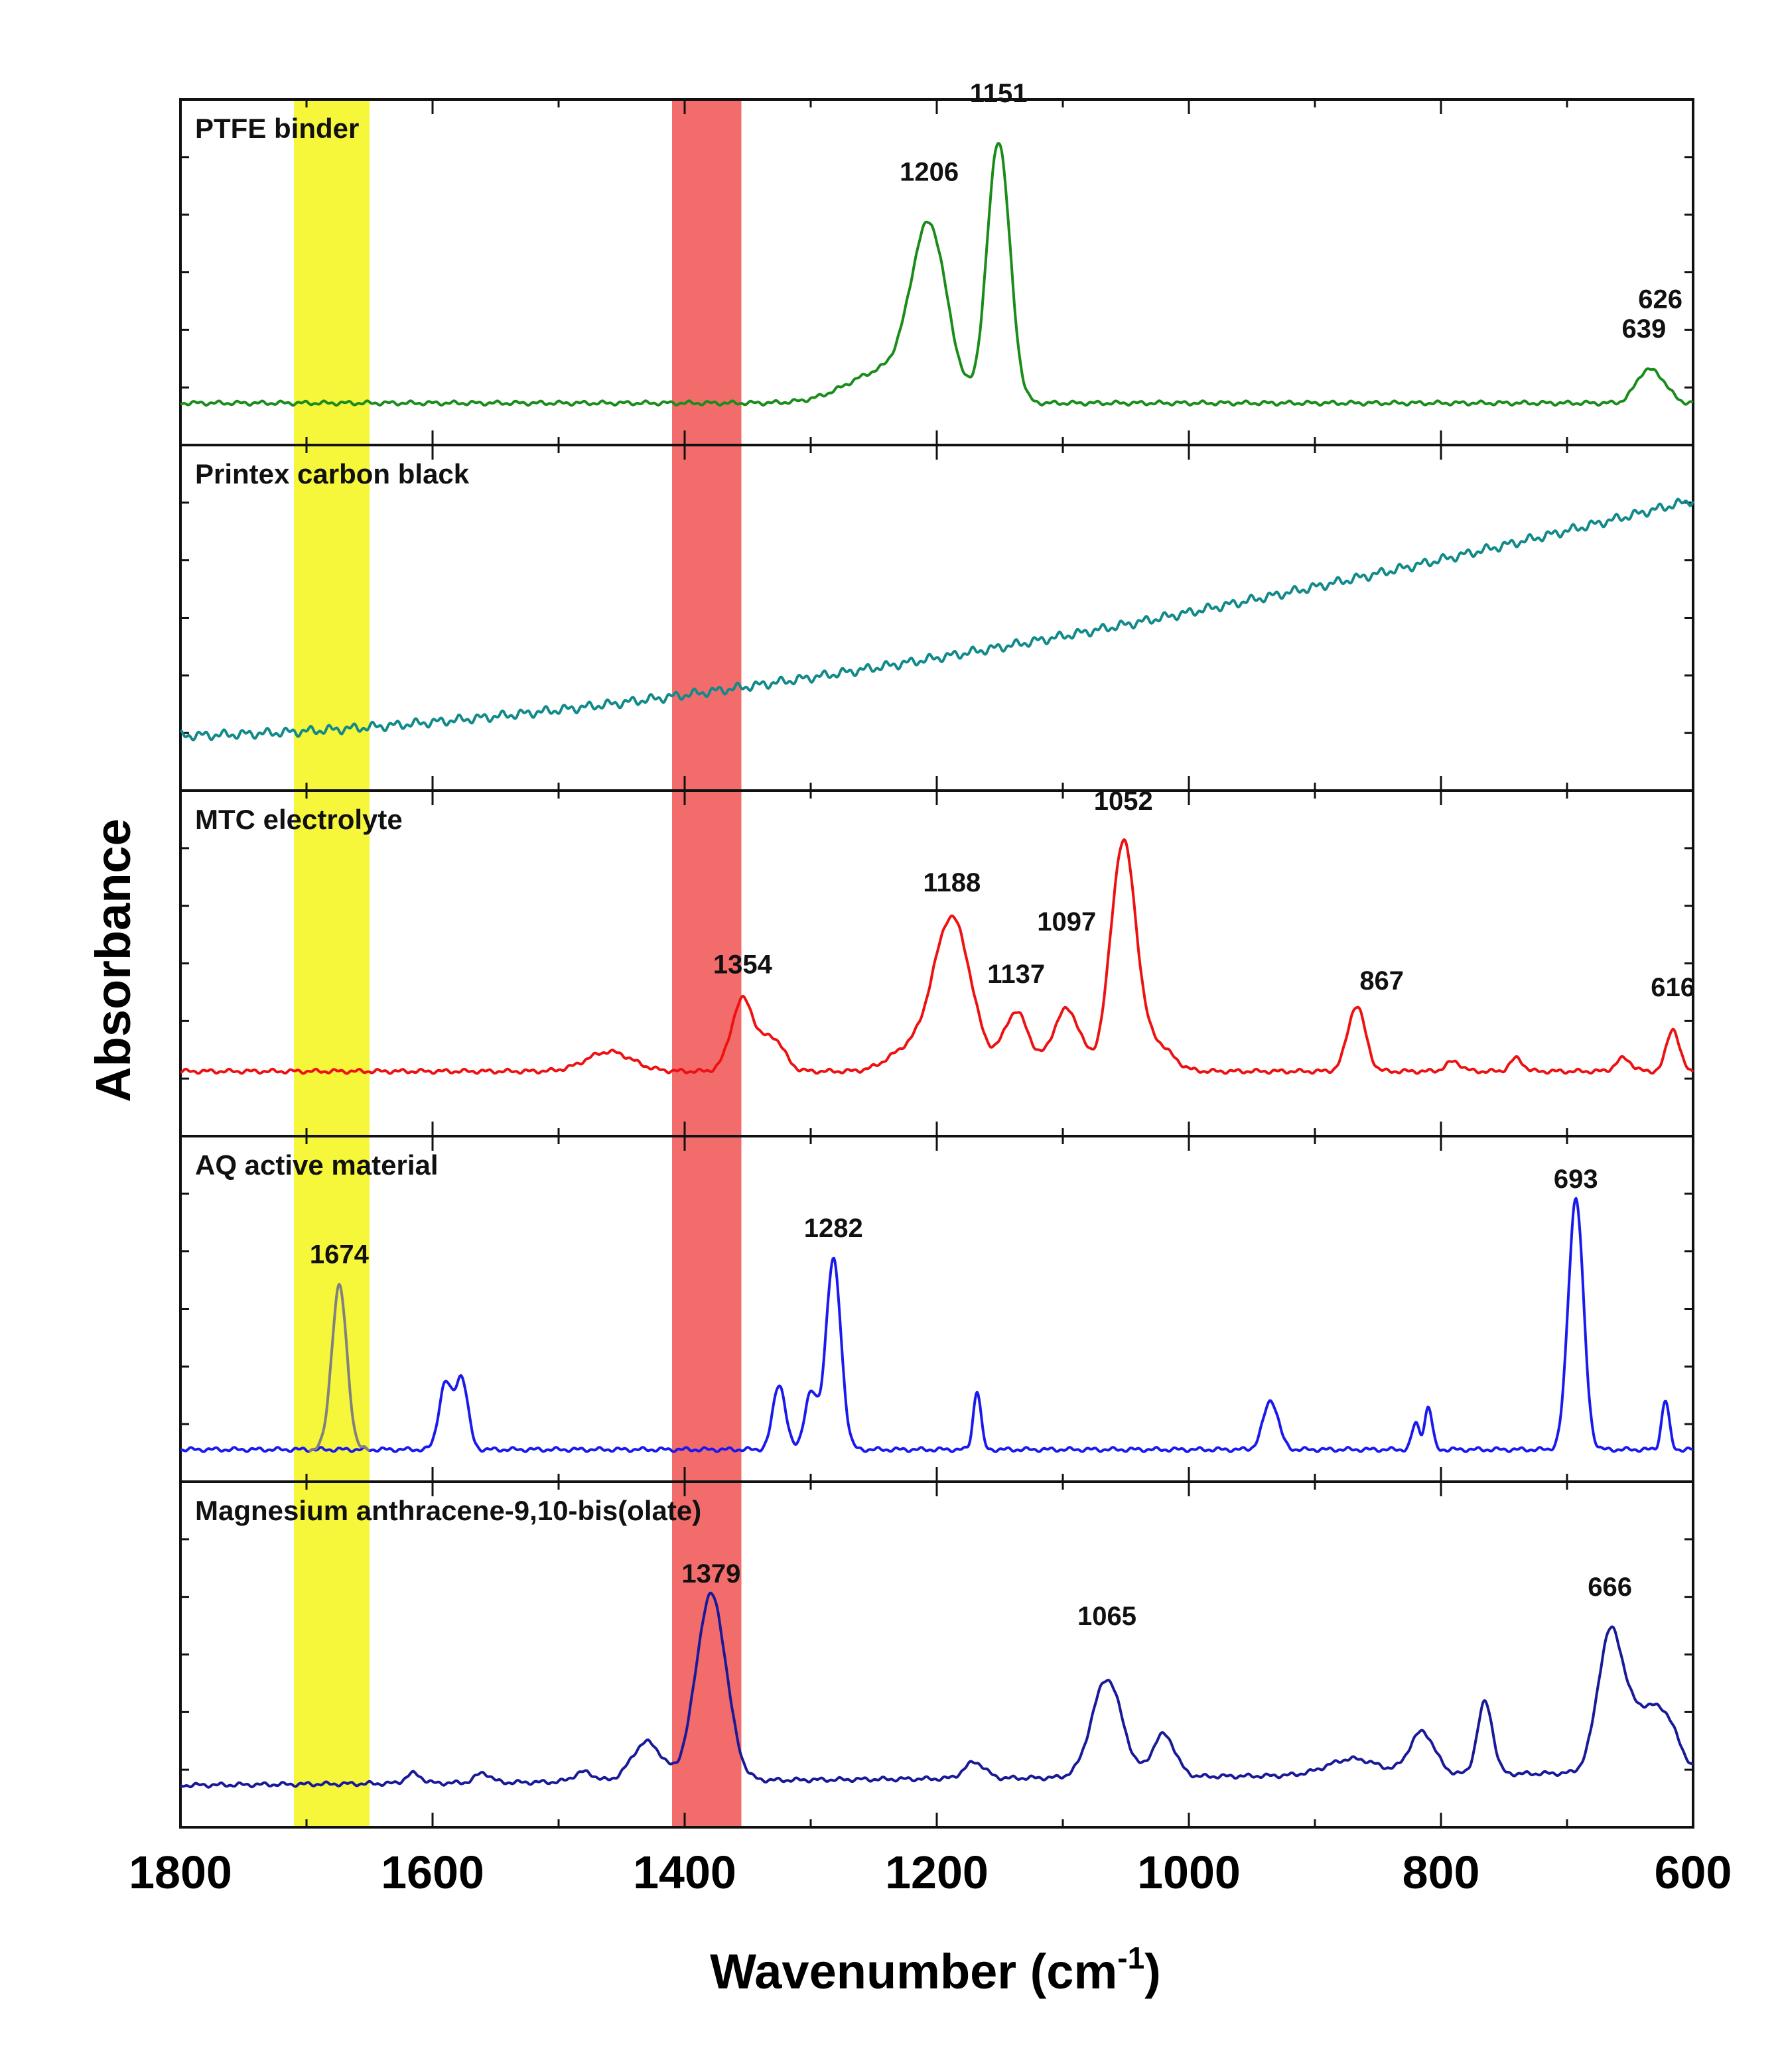 This screenshot has height=2072, width=1780. What do you see at coordinates (743, 965) in the screenshot?
I see `peak-label-mtc-1354: 1354` at bounding box center [743, 965].